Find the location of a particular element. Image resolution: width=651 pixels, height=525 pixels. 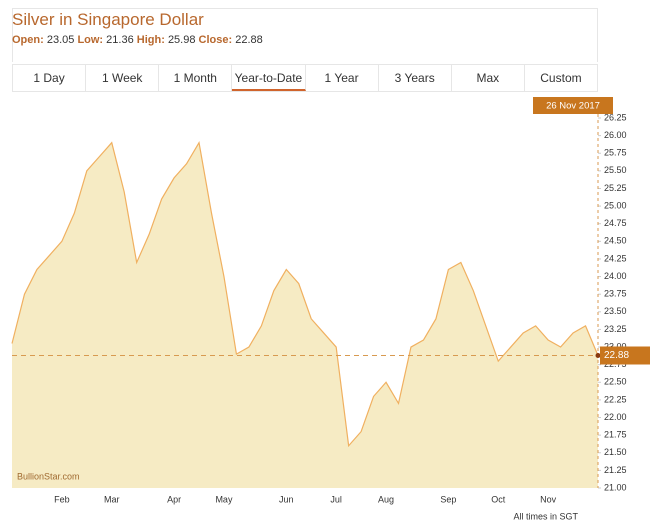

y-tick-label: 24.50 is located at coordinates (615, 241).